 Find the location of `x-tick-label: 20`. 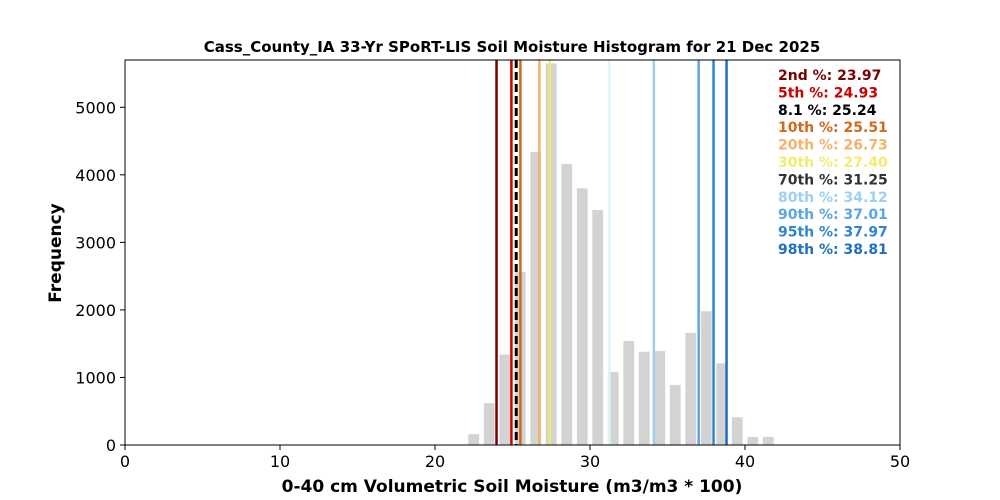

x-tick-label: 20 is located at coordinates (435, 461).